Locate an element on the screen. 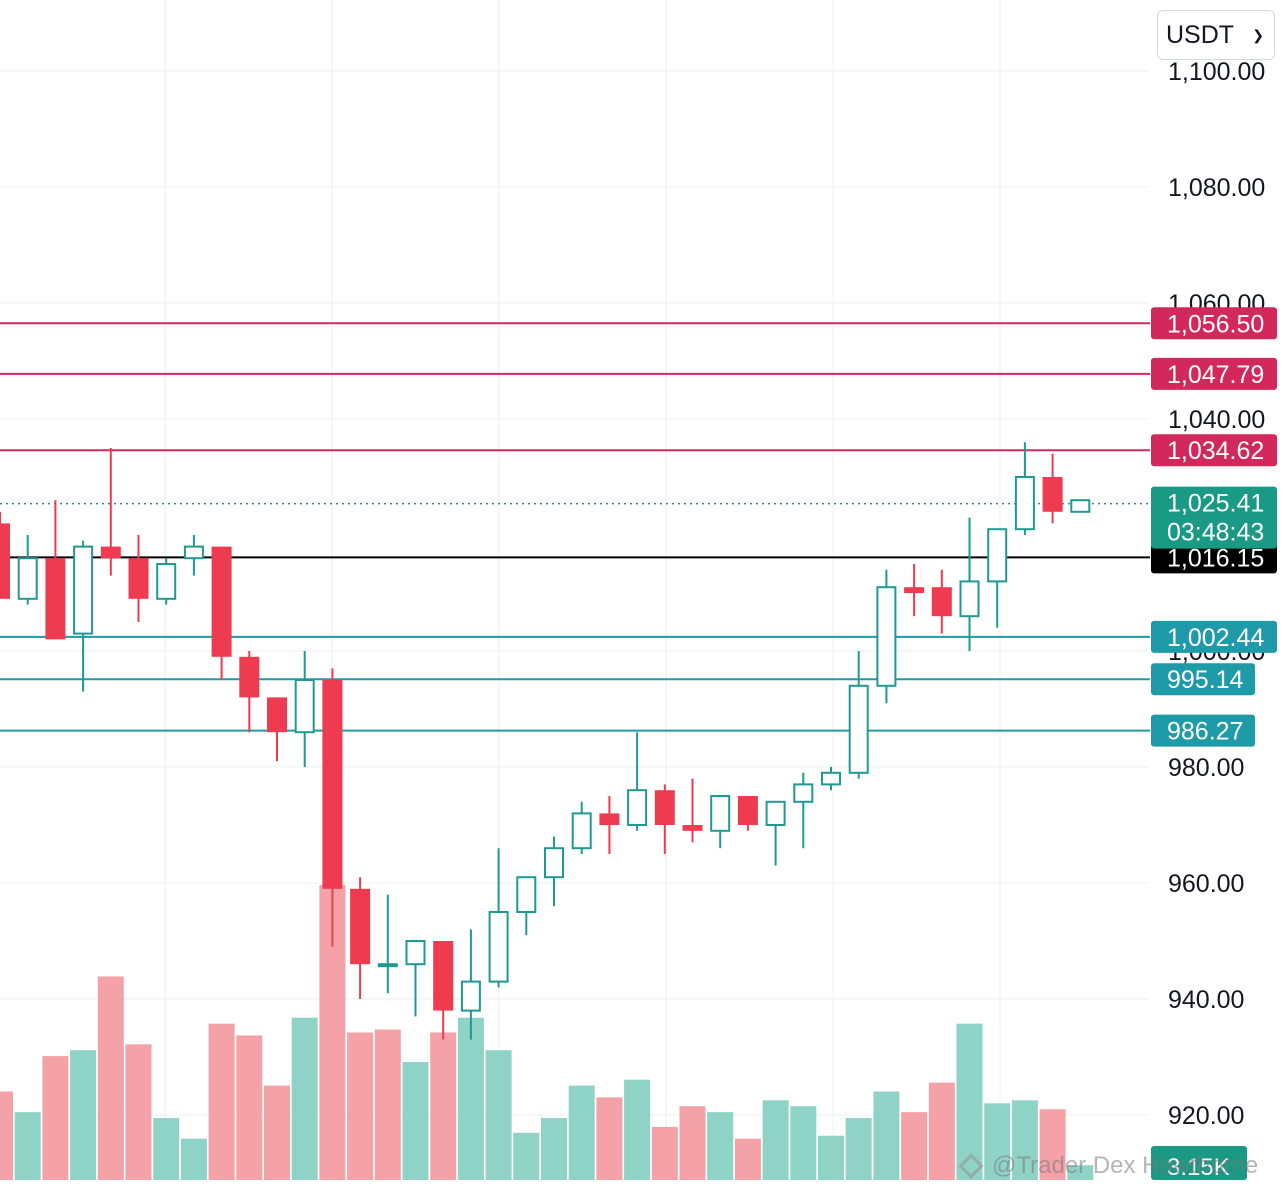 Image resolution: width=1285 pixels, height=1195 pixels. support-label: 995.14 is located at coordinates (1205, 680).